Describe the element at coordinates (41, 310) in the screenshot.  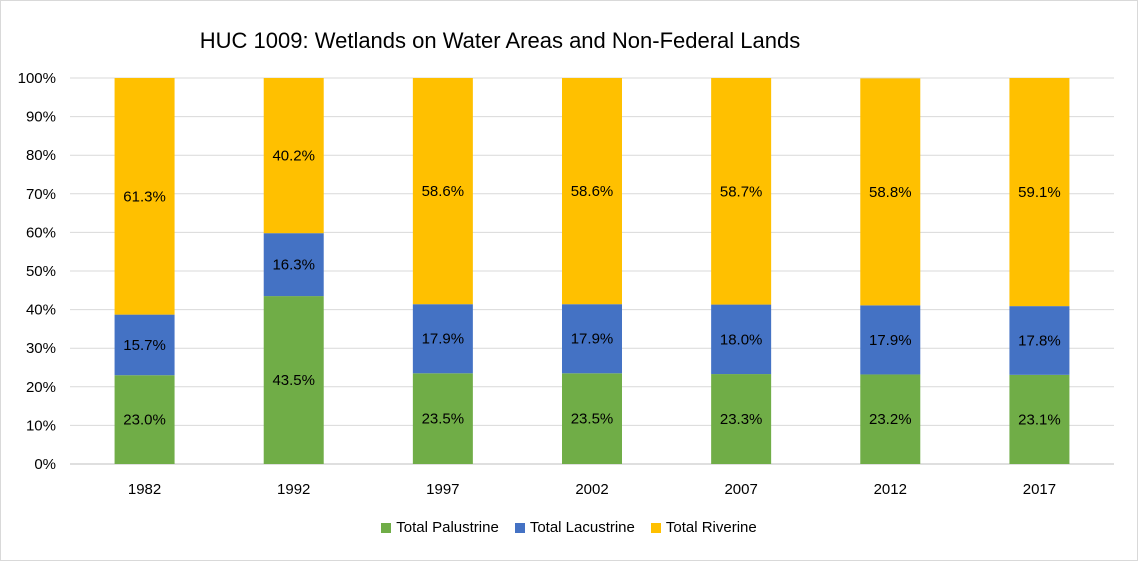
I see `y-tick-label: 40%` at that location.